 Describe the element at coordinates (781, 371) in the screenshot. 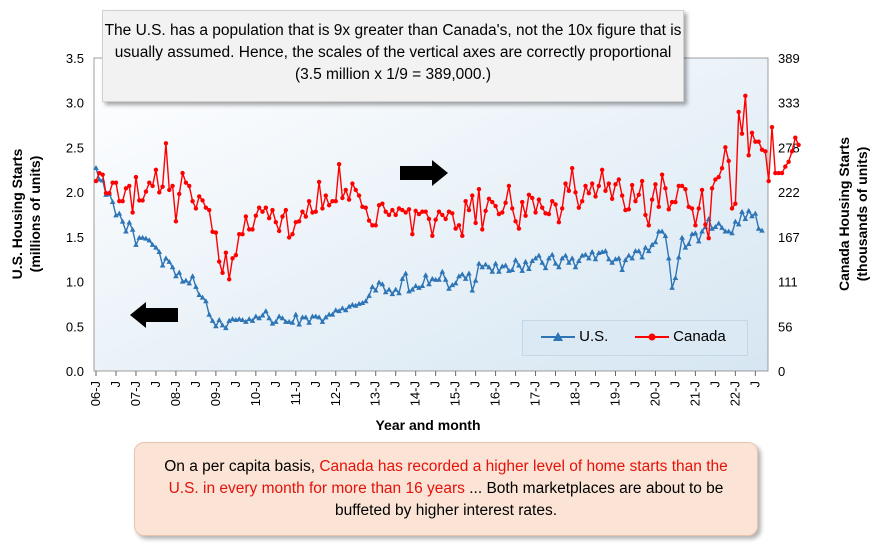

I see `y-right-tick-label: 0` at that location.